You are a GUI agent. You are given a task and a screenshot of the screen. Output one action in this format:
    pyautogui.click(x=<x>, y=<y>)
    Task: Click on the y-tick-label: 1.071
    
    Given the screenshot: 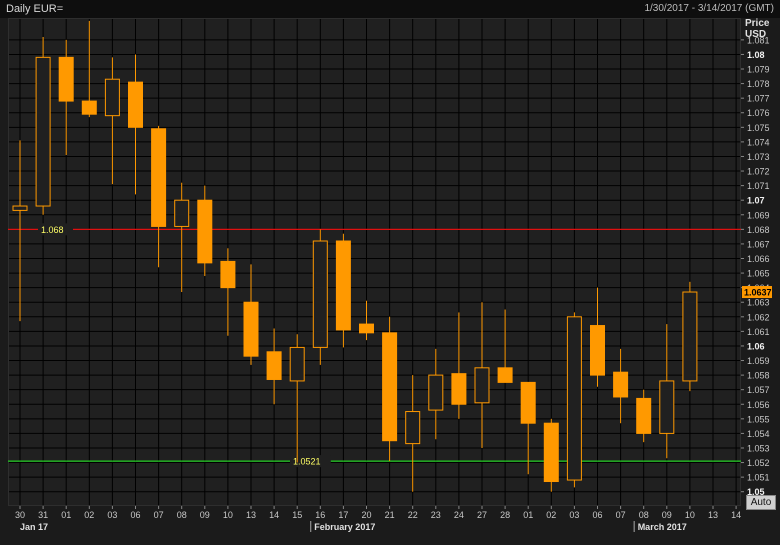 What is the action you would take?
    pyautogui.click(x=758, y=186)
    